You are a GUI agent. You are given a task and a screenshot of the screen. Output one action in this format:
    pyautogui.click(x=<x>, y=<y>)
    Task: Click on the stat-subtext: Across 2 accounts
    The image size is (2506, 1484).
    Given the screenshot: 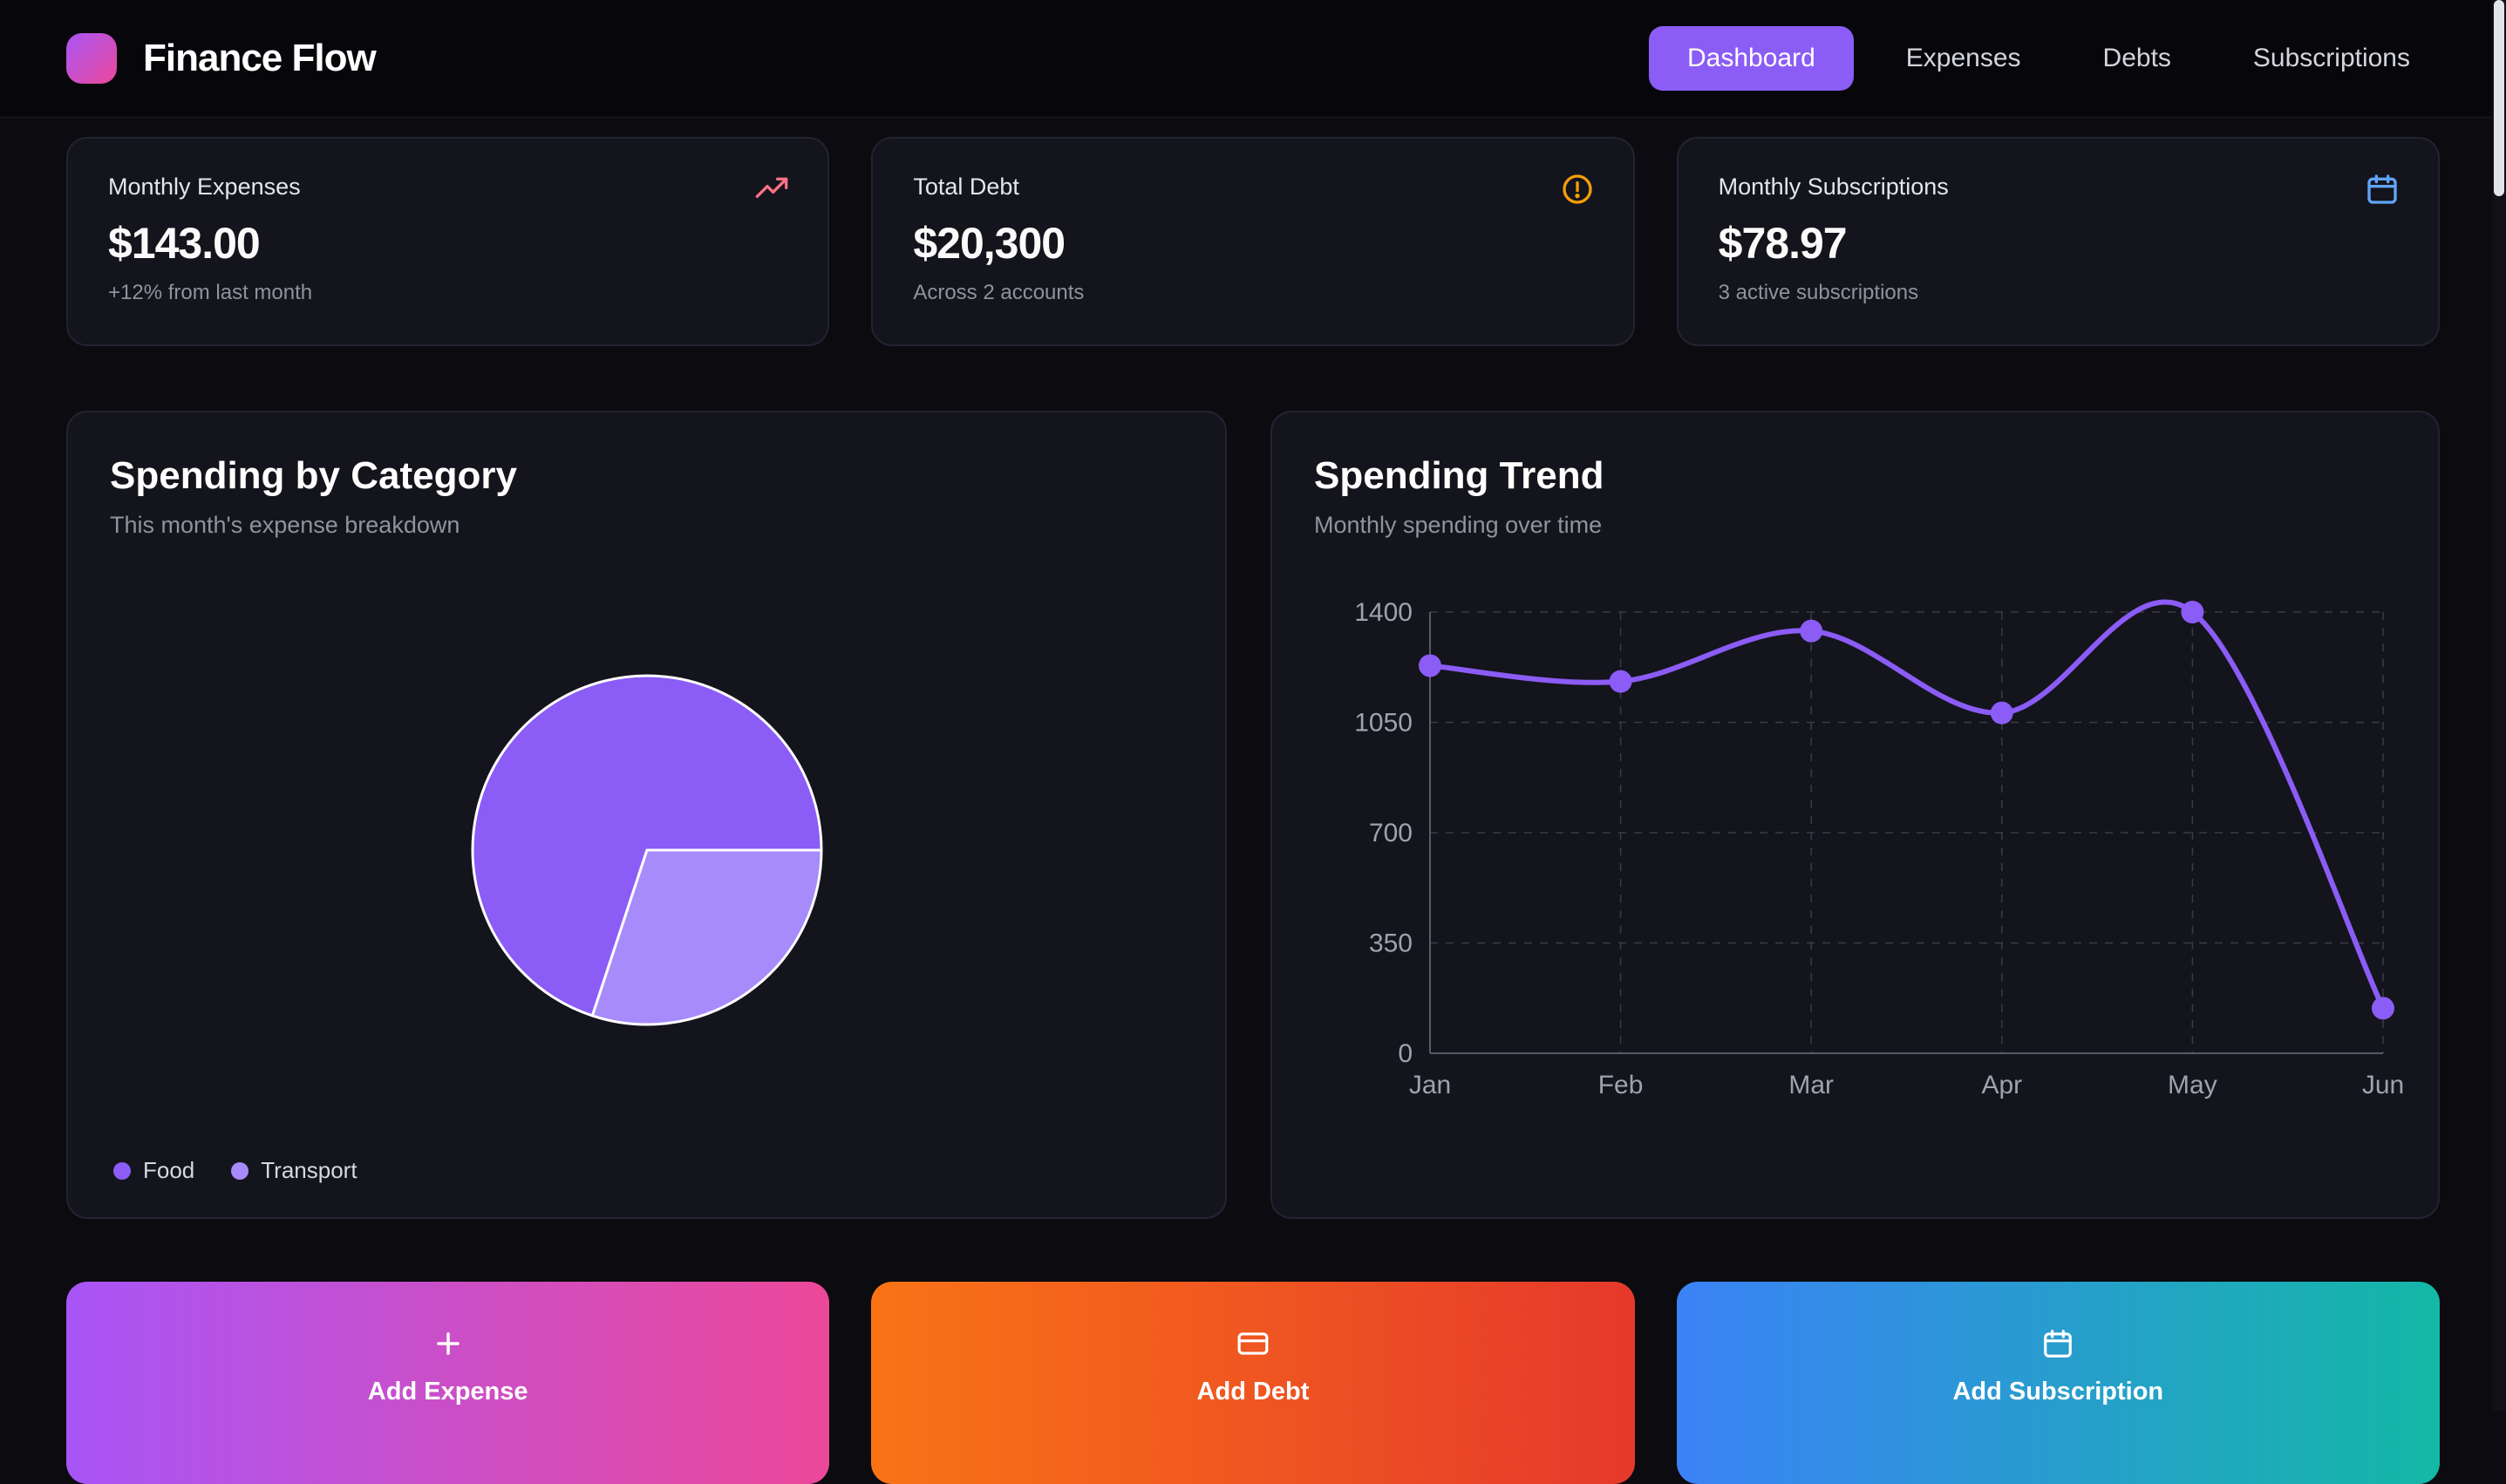 What is the action you would take?
    pyautogui.click(x=999, y=292)
    